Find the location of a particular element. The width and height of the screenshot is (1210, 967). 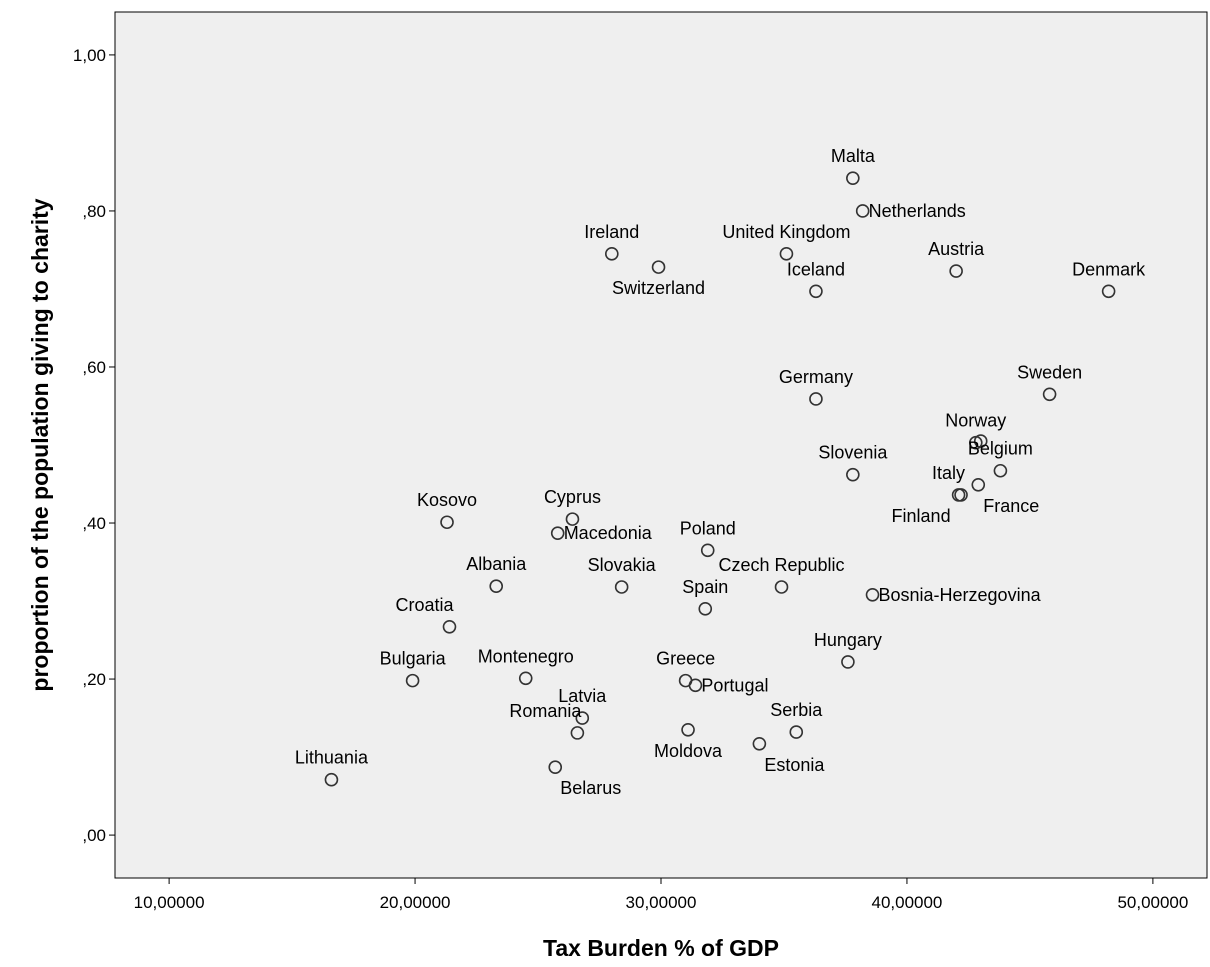

point-label: United Kingdom is located at coordinates (786, 232).